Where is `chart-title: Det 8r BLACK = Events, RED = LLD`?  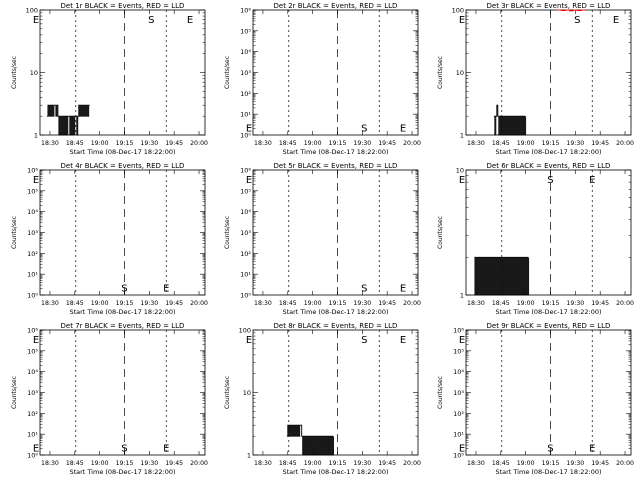 chart-title: Det 8r BLACK = Events, RED = LLD is located at coordinates (336, 326).